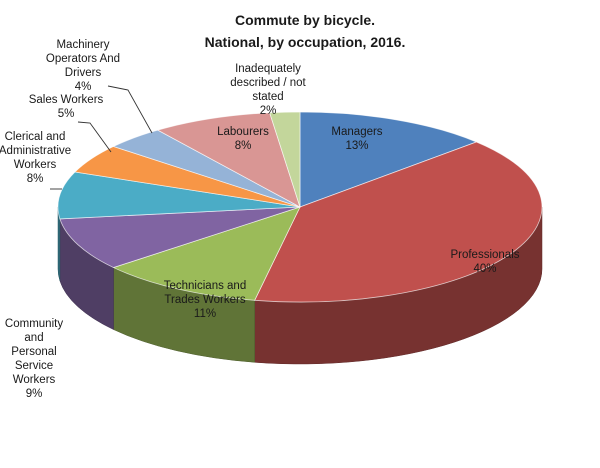  I want to click on slice-label-labourers: Labourers 8%, so click(243, 139).